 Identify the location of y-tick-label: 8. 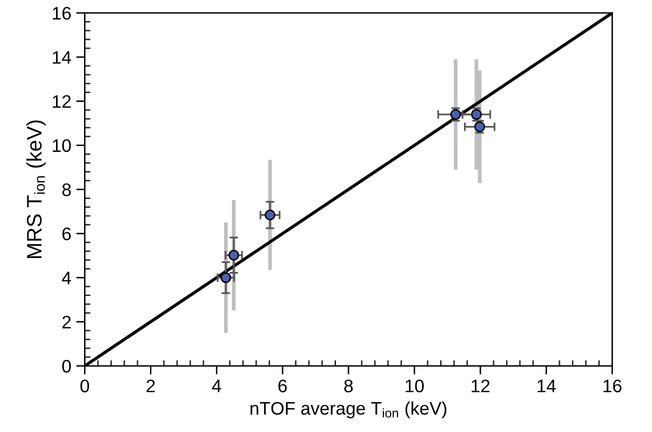
(66, 189).